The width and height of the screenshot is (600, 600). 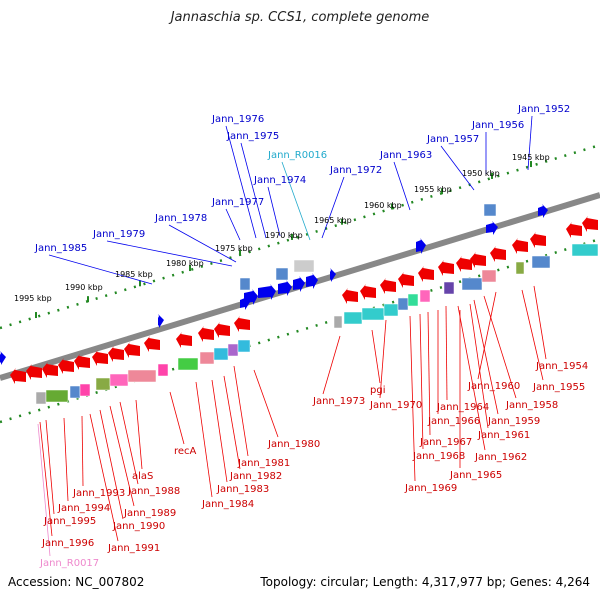 I want to click on gene-label-Jann_1996: Jann_1996, so click(x=67, y=543).